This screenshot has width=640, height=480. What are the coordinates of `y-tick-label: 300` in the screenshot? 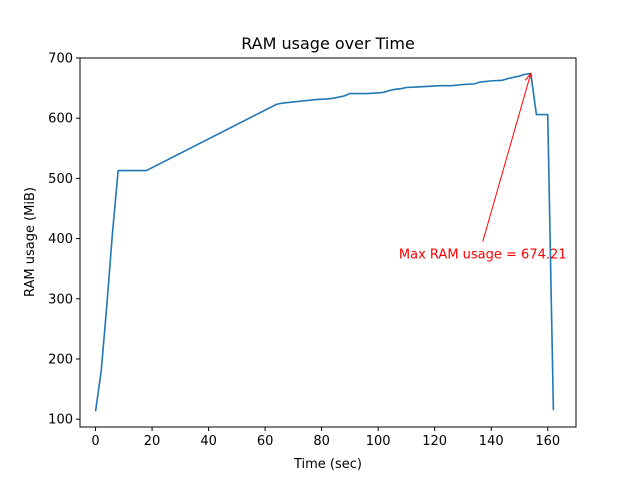 It's located at (60, 299).